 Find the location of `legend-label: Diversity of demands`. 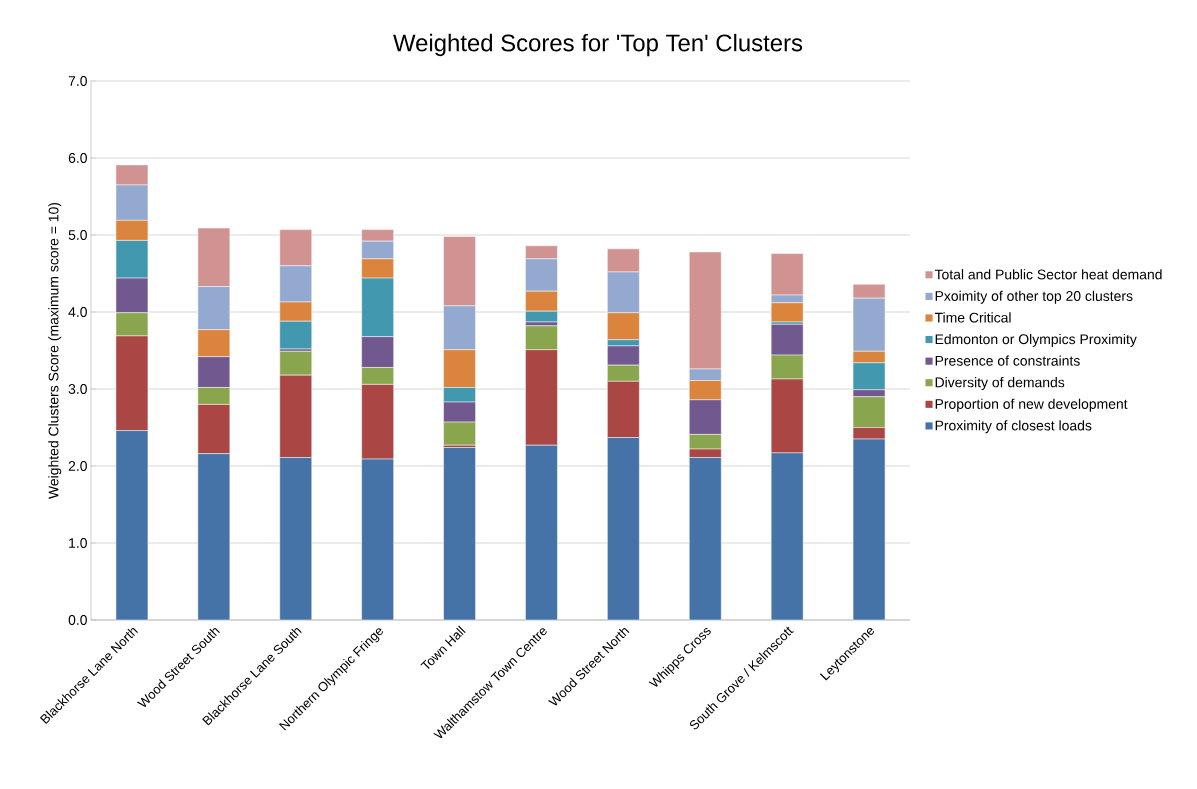

legend-label: Diversity of demands is located at coordinates (1000, 384).